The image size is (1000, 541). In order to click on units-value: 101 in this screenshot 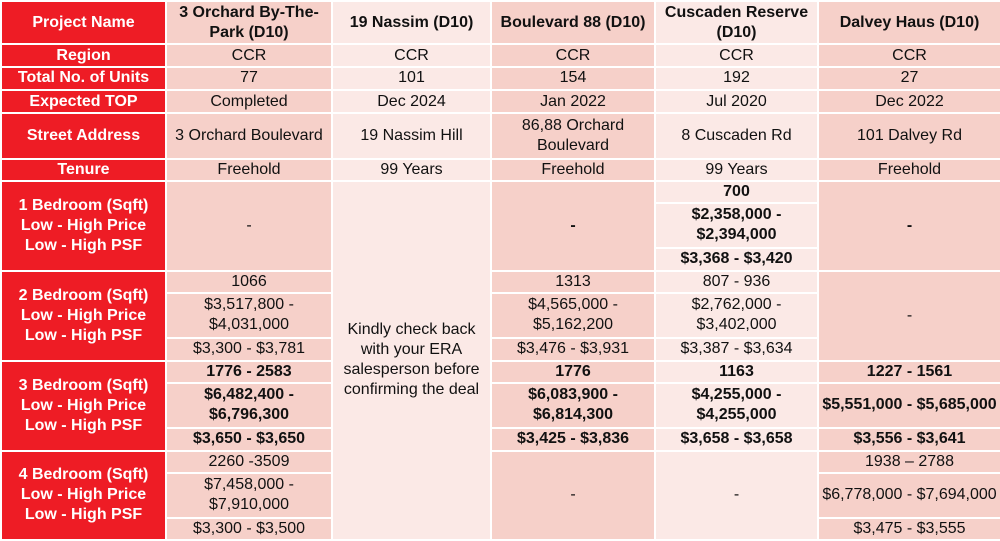, I will do `click(411, 78)`.